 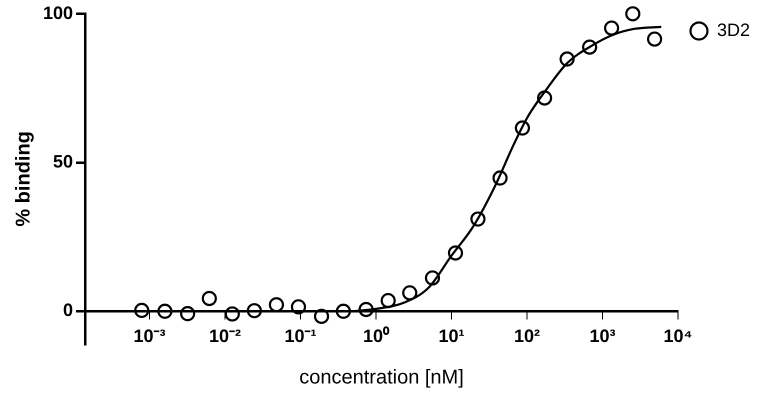 What do you see at coordinates (602, 336) in the screenshot?
I see `x-tick-label: 10³` at bounding box center [602, 336].